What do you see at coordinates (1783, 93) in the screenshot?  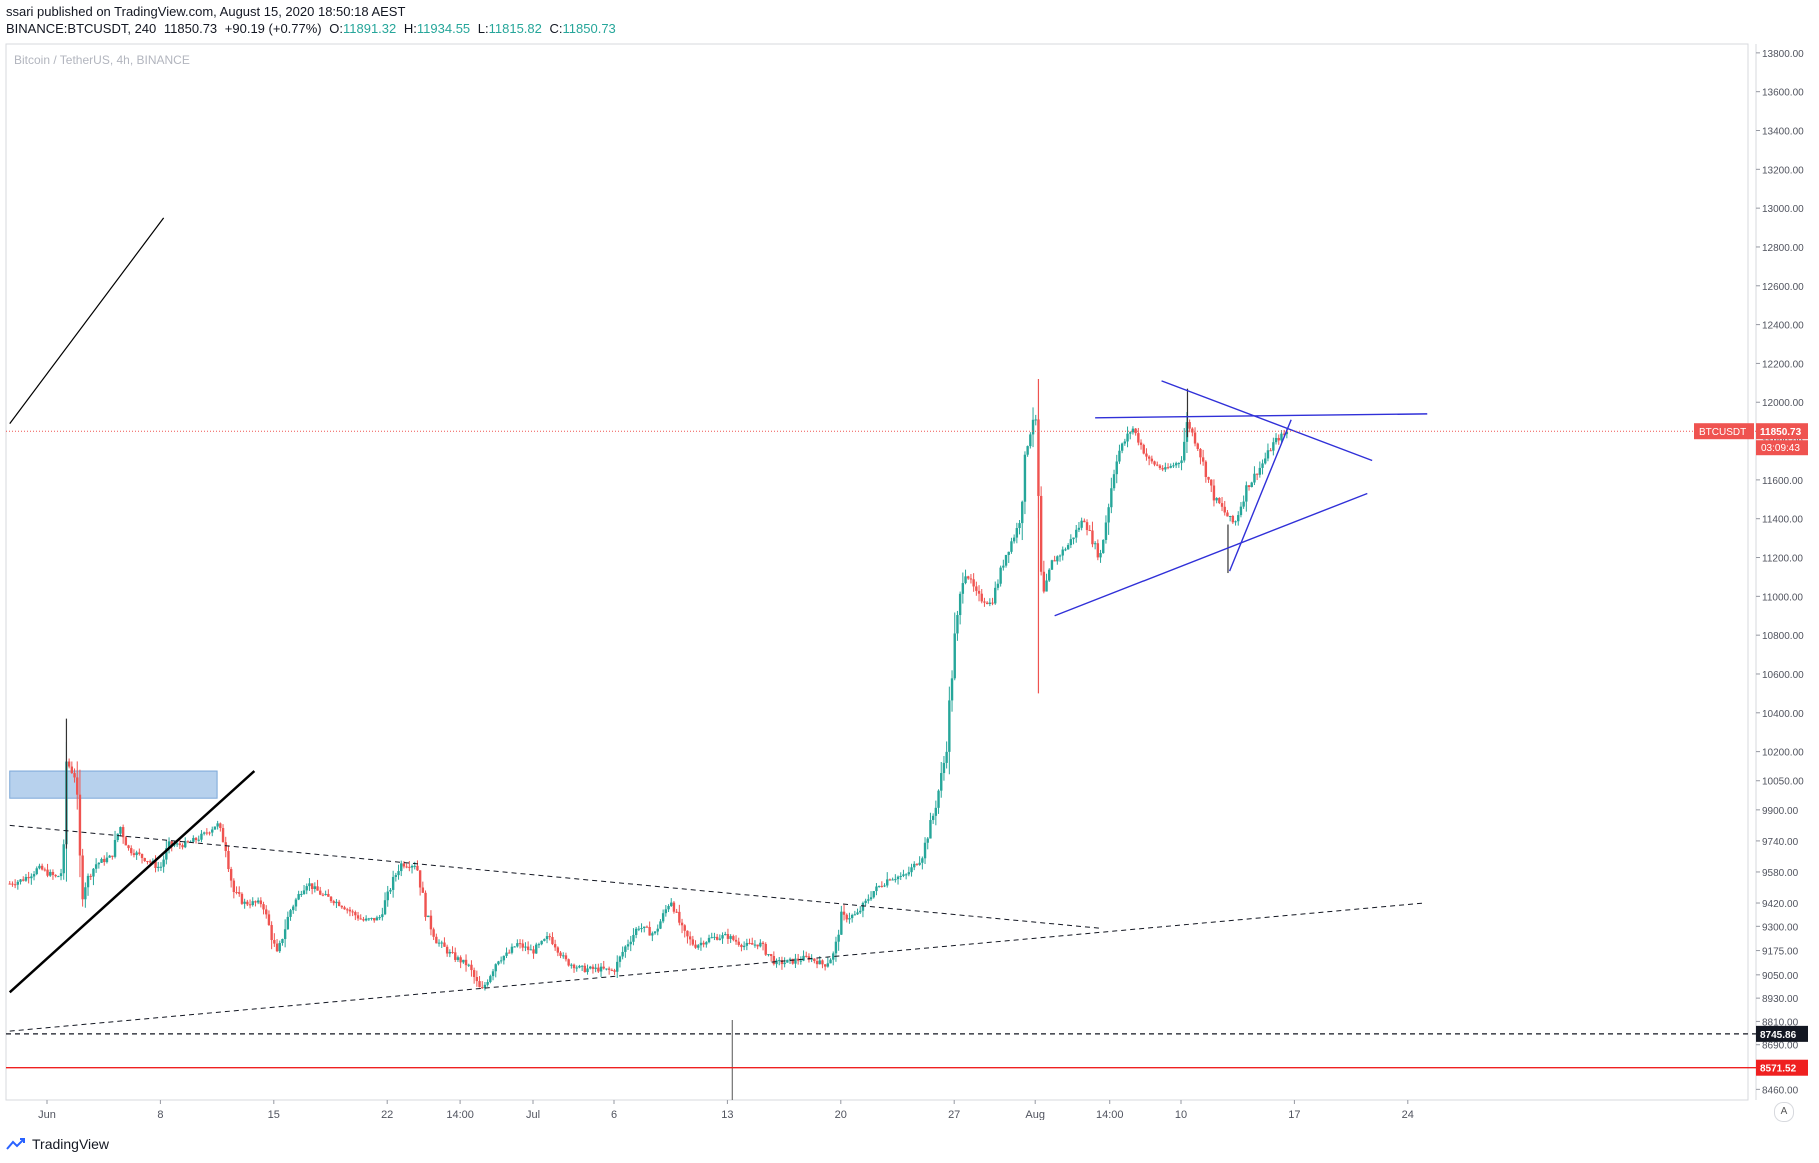 I see `y-tick-label: 13600.00` at bounding box center [1783, 93].